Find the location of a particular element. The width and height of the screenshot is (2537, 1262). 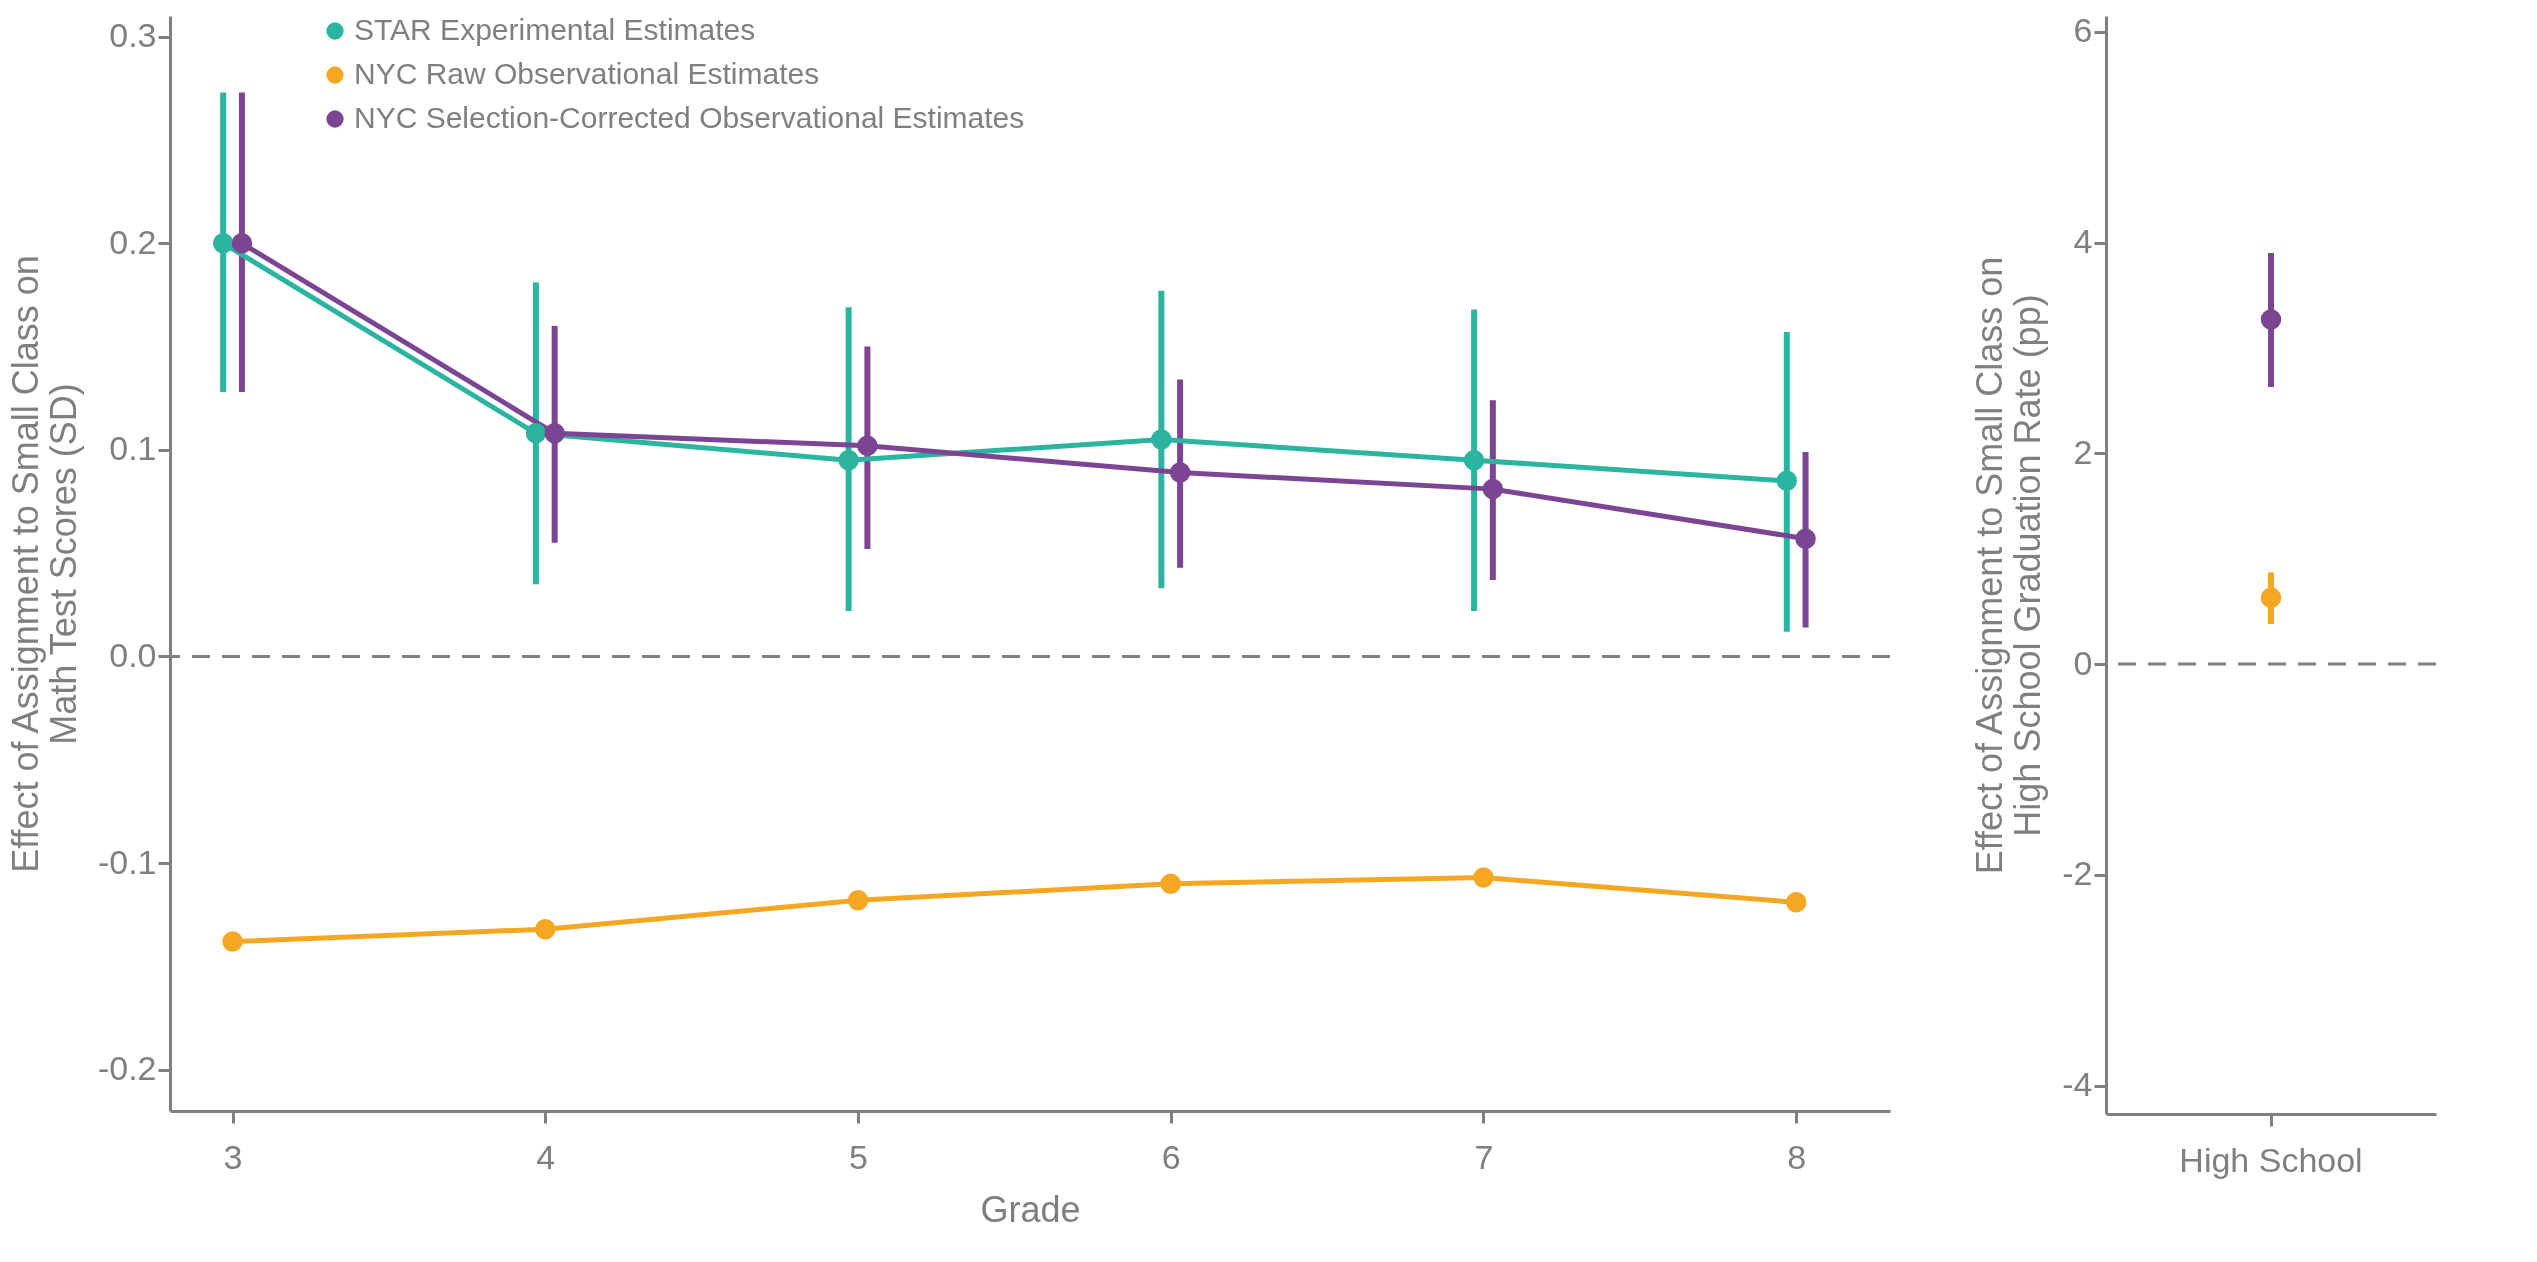

y-tick-label: 6 is located at coordinates (2083, 30).